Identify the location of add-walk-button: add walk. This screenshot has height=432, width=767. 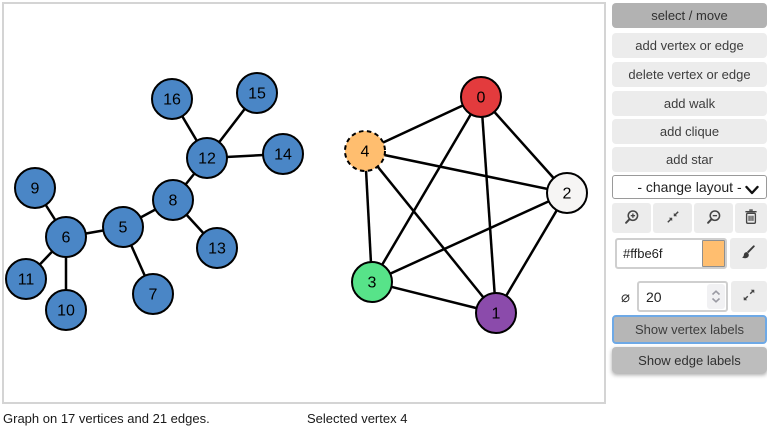
(689, 103).